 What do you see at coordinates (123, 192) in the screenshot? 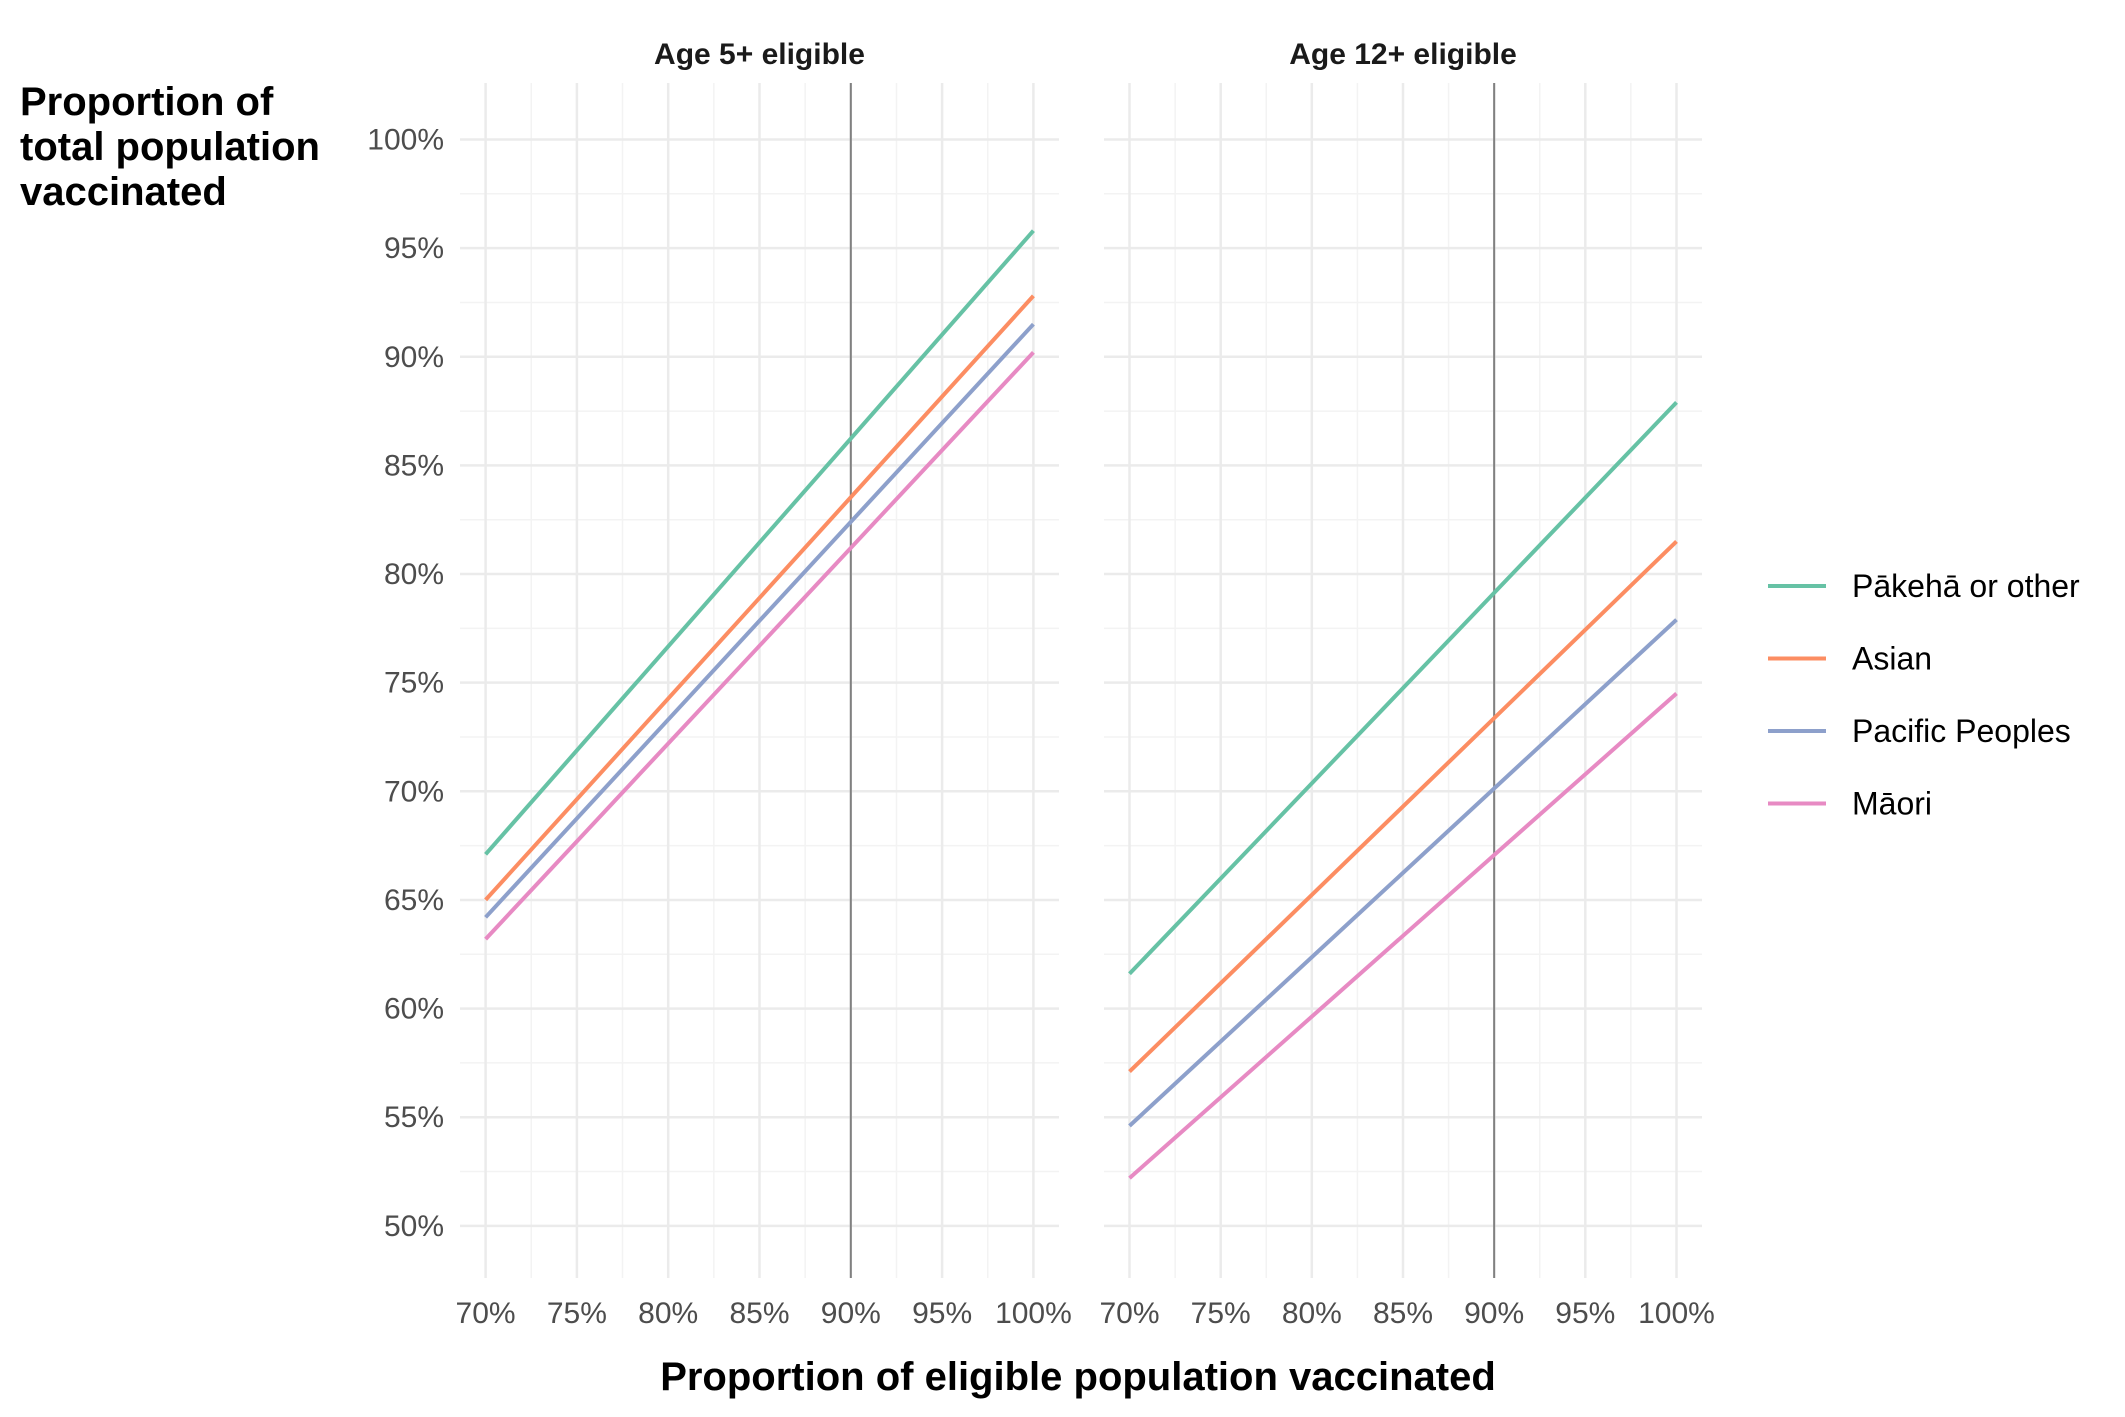
I see `y-axis-title-line: vaccinated` at bounding box center [123, 192].